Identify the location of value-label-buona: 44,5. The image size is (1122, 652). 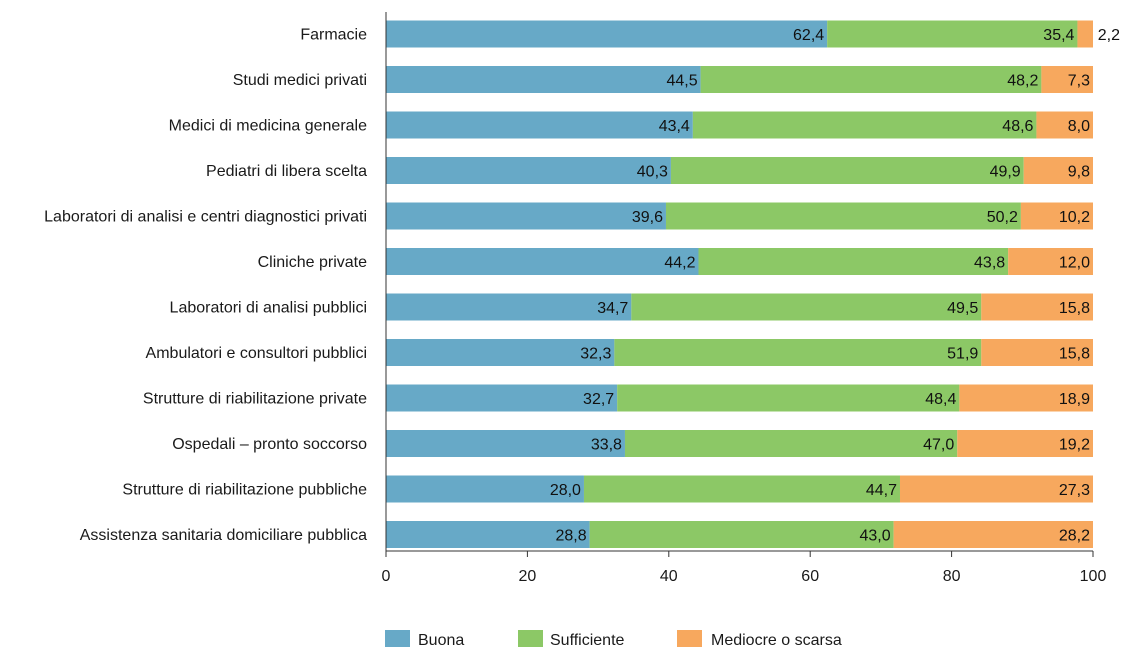
(681, 81).